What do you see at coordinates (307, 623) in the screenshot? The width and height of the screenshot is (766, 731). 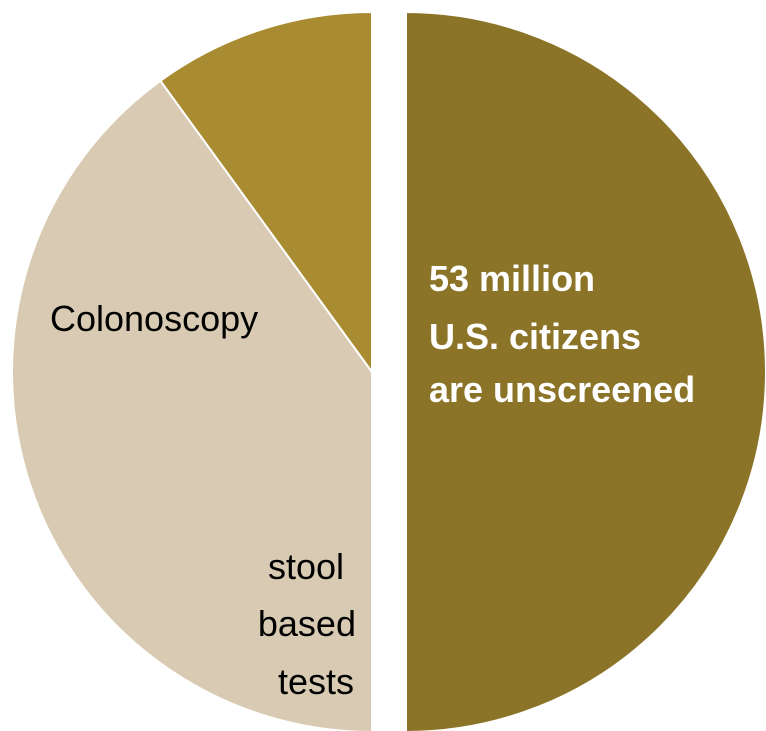 I see `stool-label-line-2: based` at bounding box center [307, 623].